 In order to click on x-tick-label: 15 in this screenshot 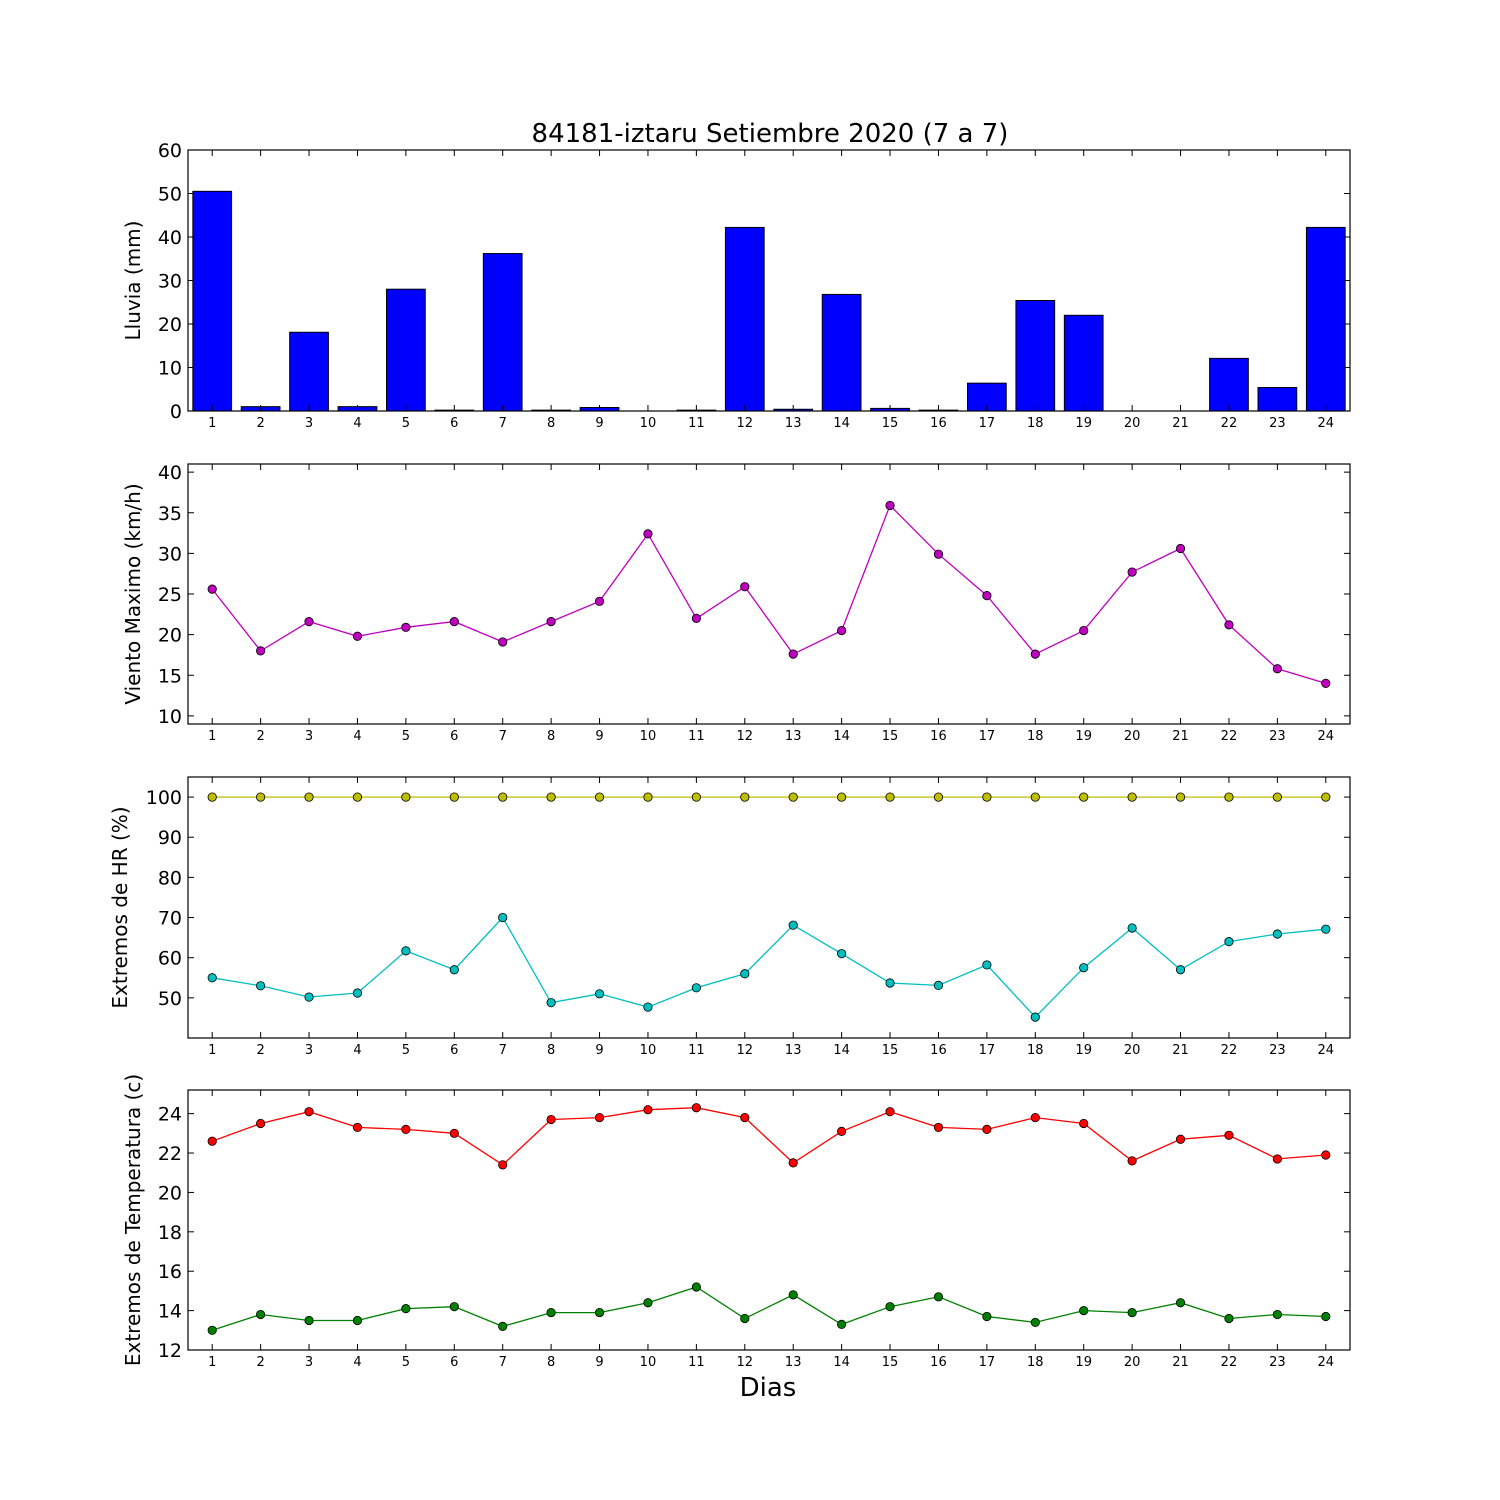, I will do `click(890, 1362)`.